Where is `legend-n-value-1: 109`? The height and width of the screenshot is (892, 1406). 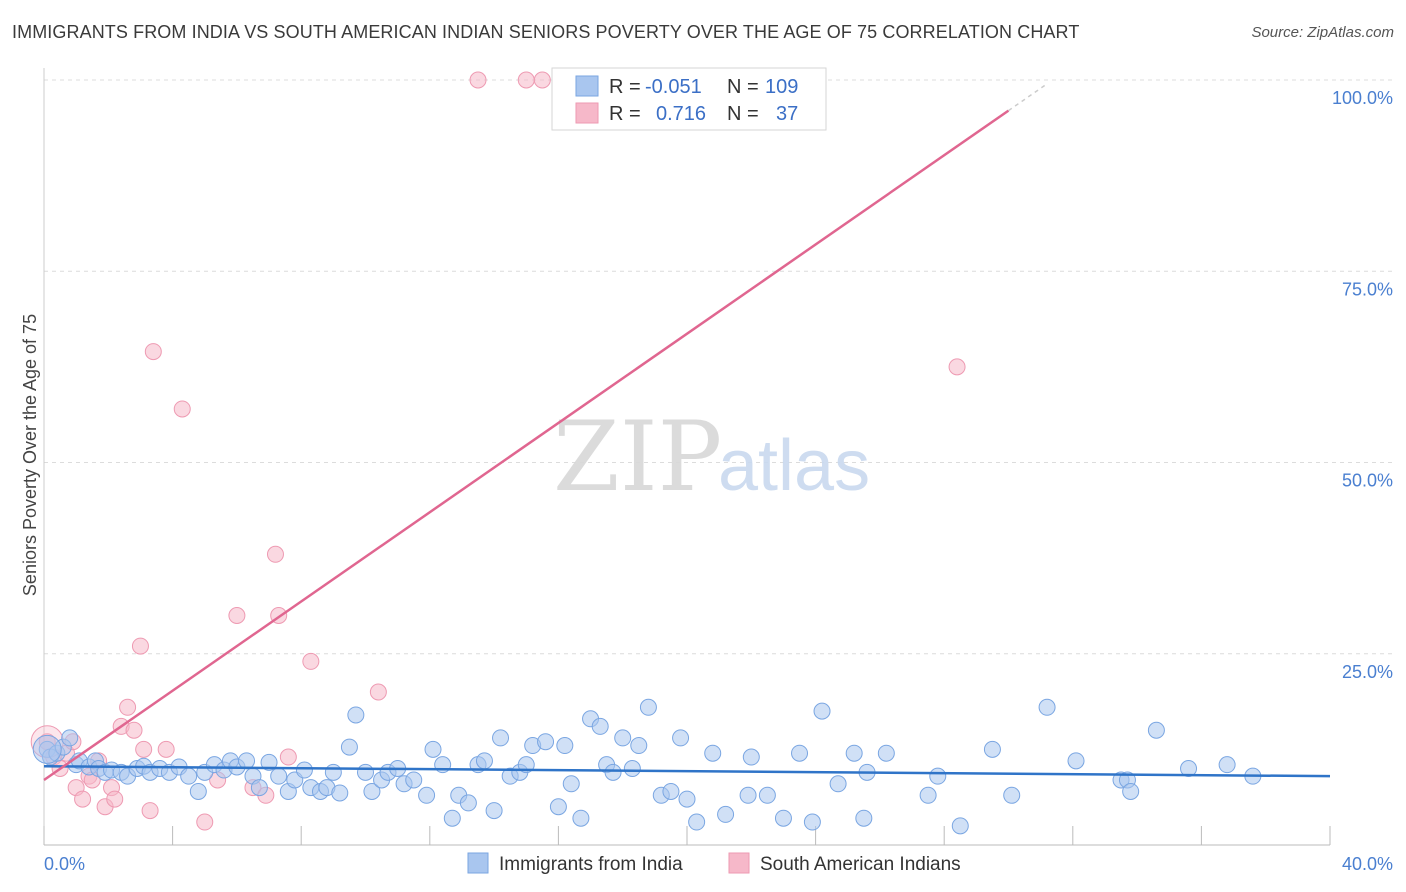
legend-n-value-1: 109 is located at coordinates (781, 87).